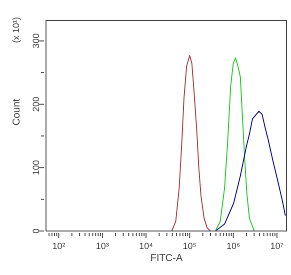 This screenshot has width=291, height=275. Describe the element at coordinates (36, 40) in the screenshot. I see `y-tick-label: 300` at that location.